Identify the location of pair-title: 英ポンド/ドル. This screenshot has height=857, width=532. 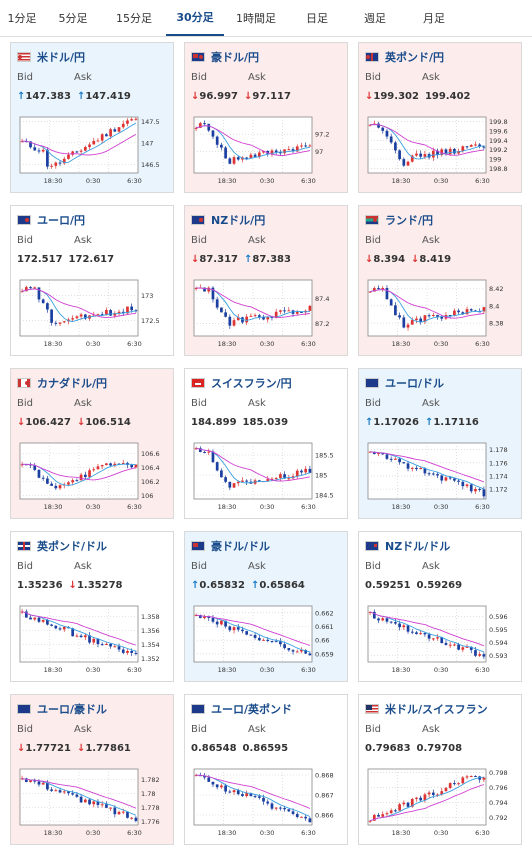
(62, 546).